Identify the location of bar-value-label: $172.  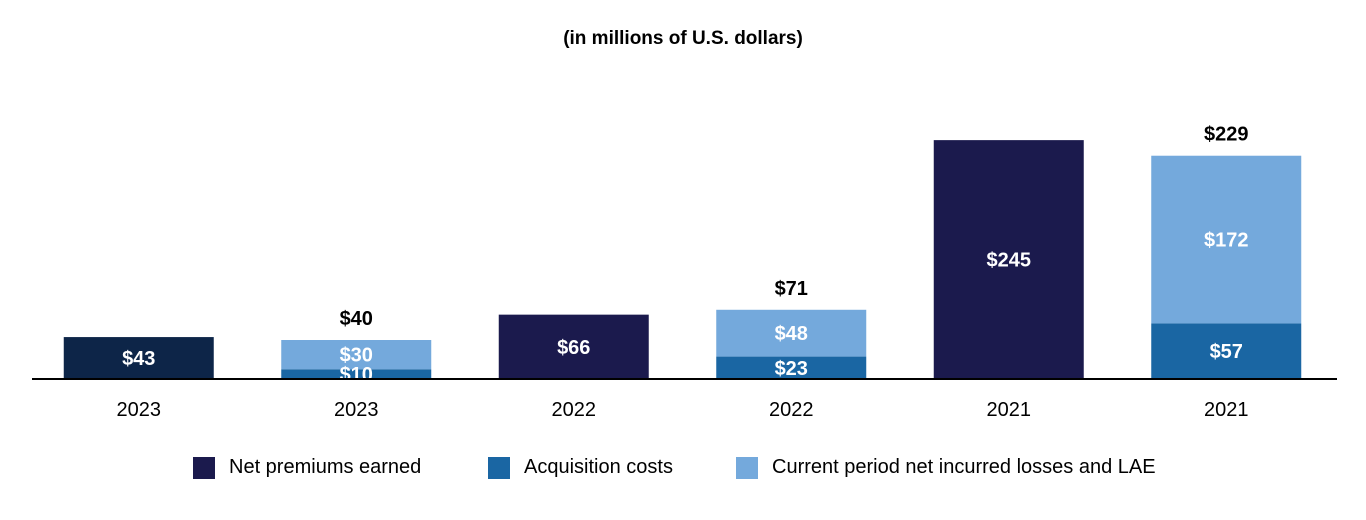
(1226, 241).